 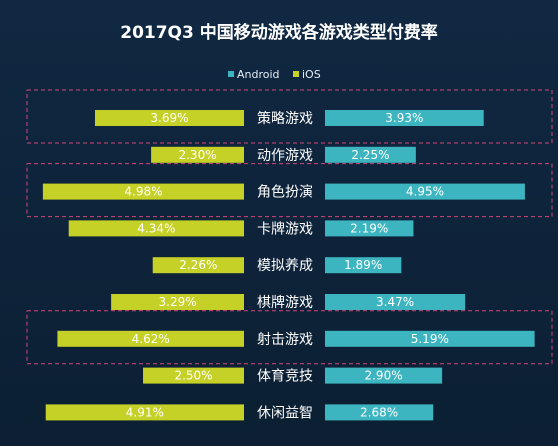 What do you see at coordinates (285, 266) in the screenshot?
I see `category-label: 模拟养成` at bounding box center [285, 266].